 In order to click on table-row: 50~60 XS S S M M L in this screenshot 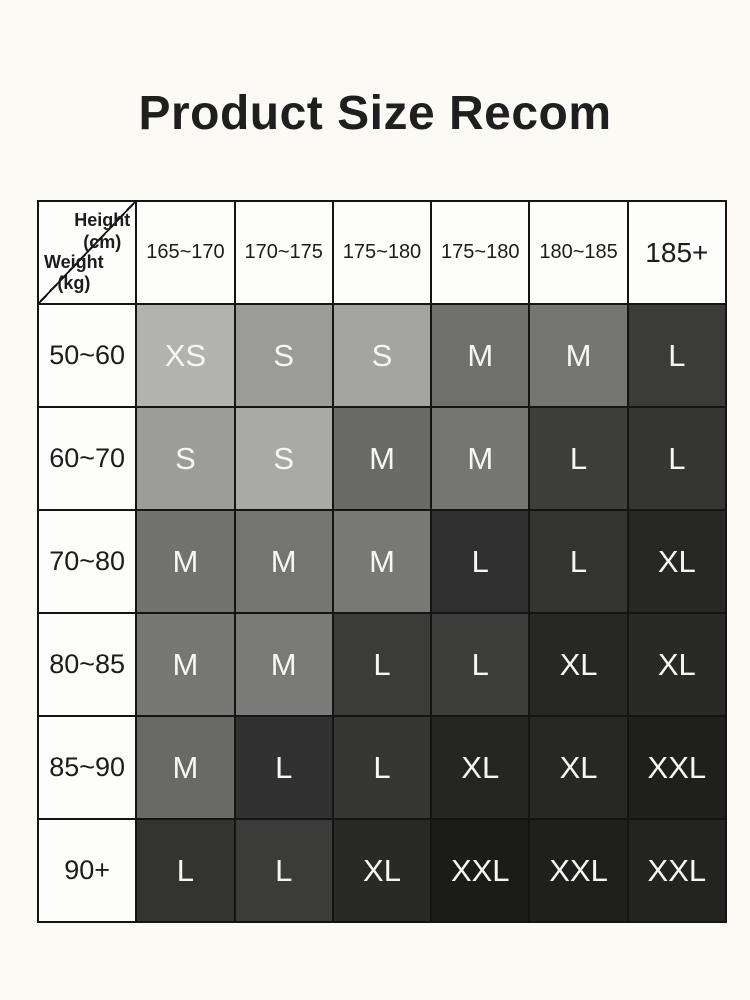, I will do `click(382, 355)`.